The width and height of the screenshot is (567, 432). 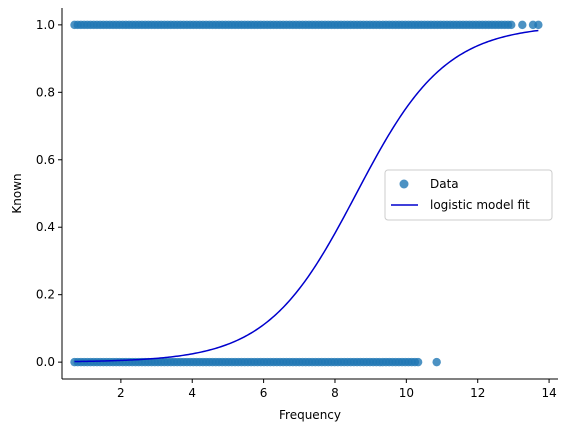 I want to click on x-tick-label: 8, so click(x=335, y=393).